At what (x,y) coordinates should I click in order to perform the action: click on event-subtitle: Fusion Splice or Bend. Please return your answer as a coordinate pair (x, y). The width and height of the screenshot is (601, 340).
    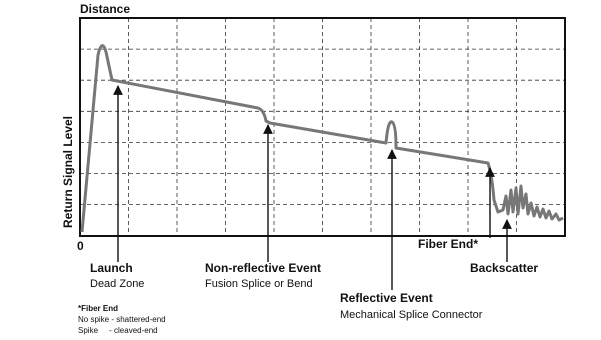
    Looking at the image, I should click on (259, 284).